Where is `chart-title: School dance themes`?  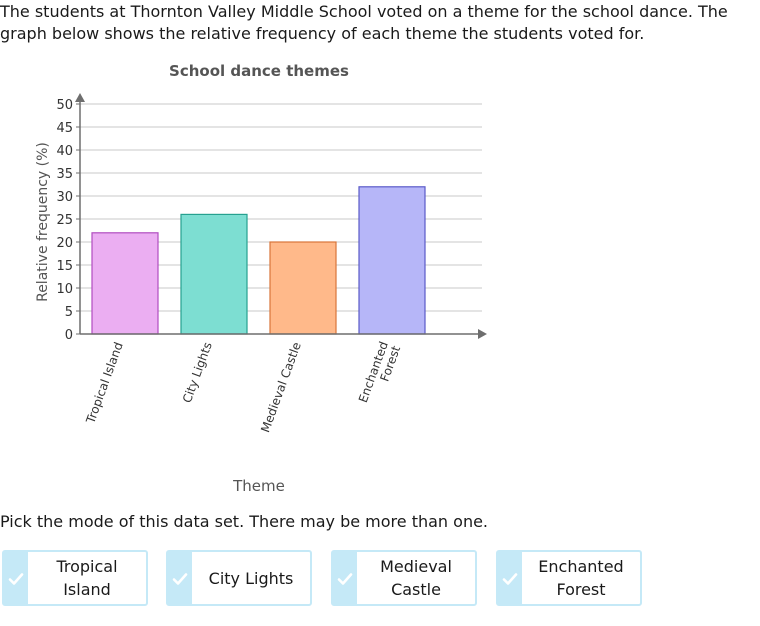 chart-title: School dance themes is located at coordinates (259, 71).